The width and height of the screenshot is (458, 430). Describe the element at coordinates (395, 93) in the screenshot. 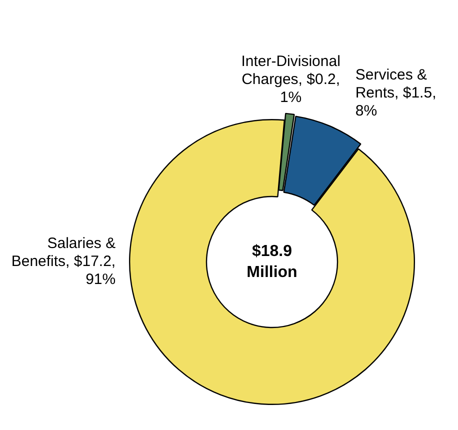

I see `slice-label: Services & Rents, $1.5, 8%` at that location.